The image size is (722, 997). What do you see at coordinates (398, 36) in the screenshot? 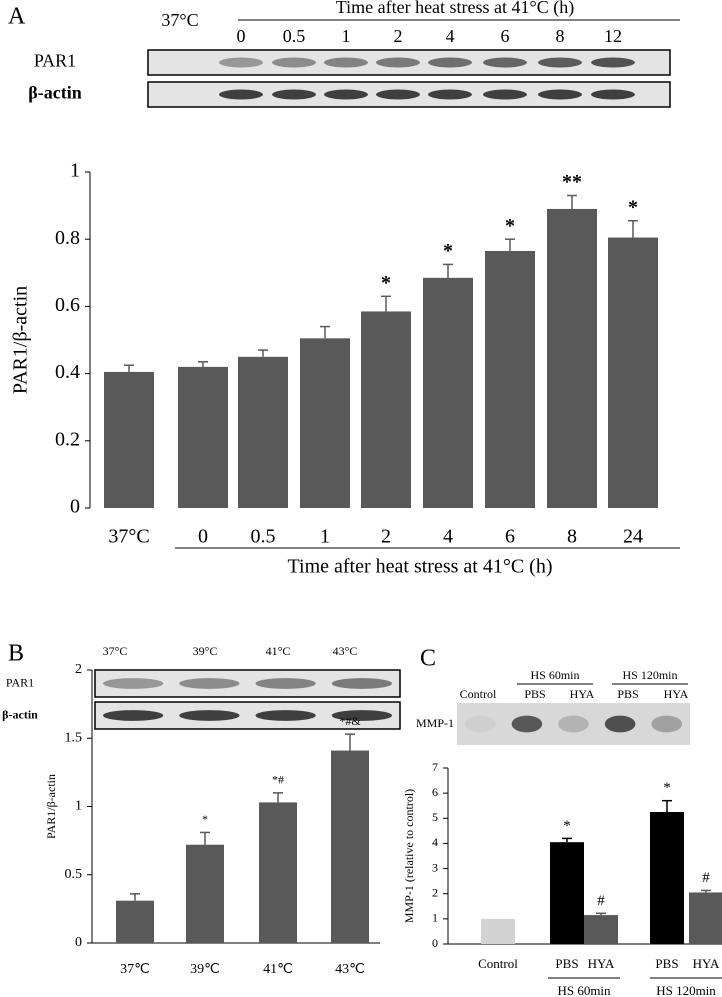
I see `blot-lane-label: 2` at bounding box center [398, 36].